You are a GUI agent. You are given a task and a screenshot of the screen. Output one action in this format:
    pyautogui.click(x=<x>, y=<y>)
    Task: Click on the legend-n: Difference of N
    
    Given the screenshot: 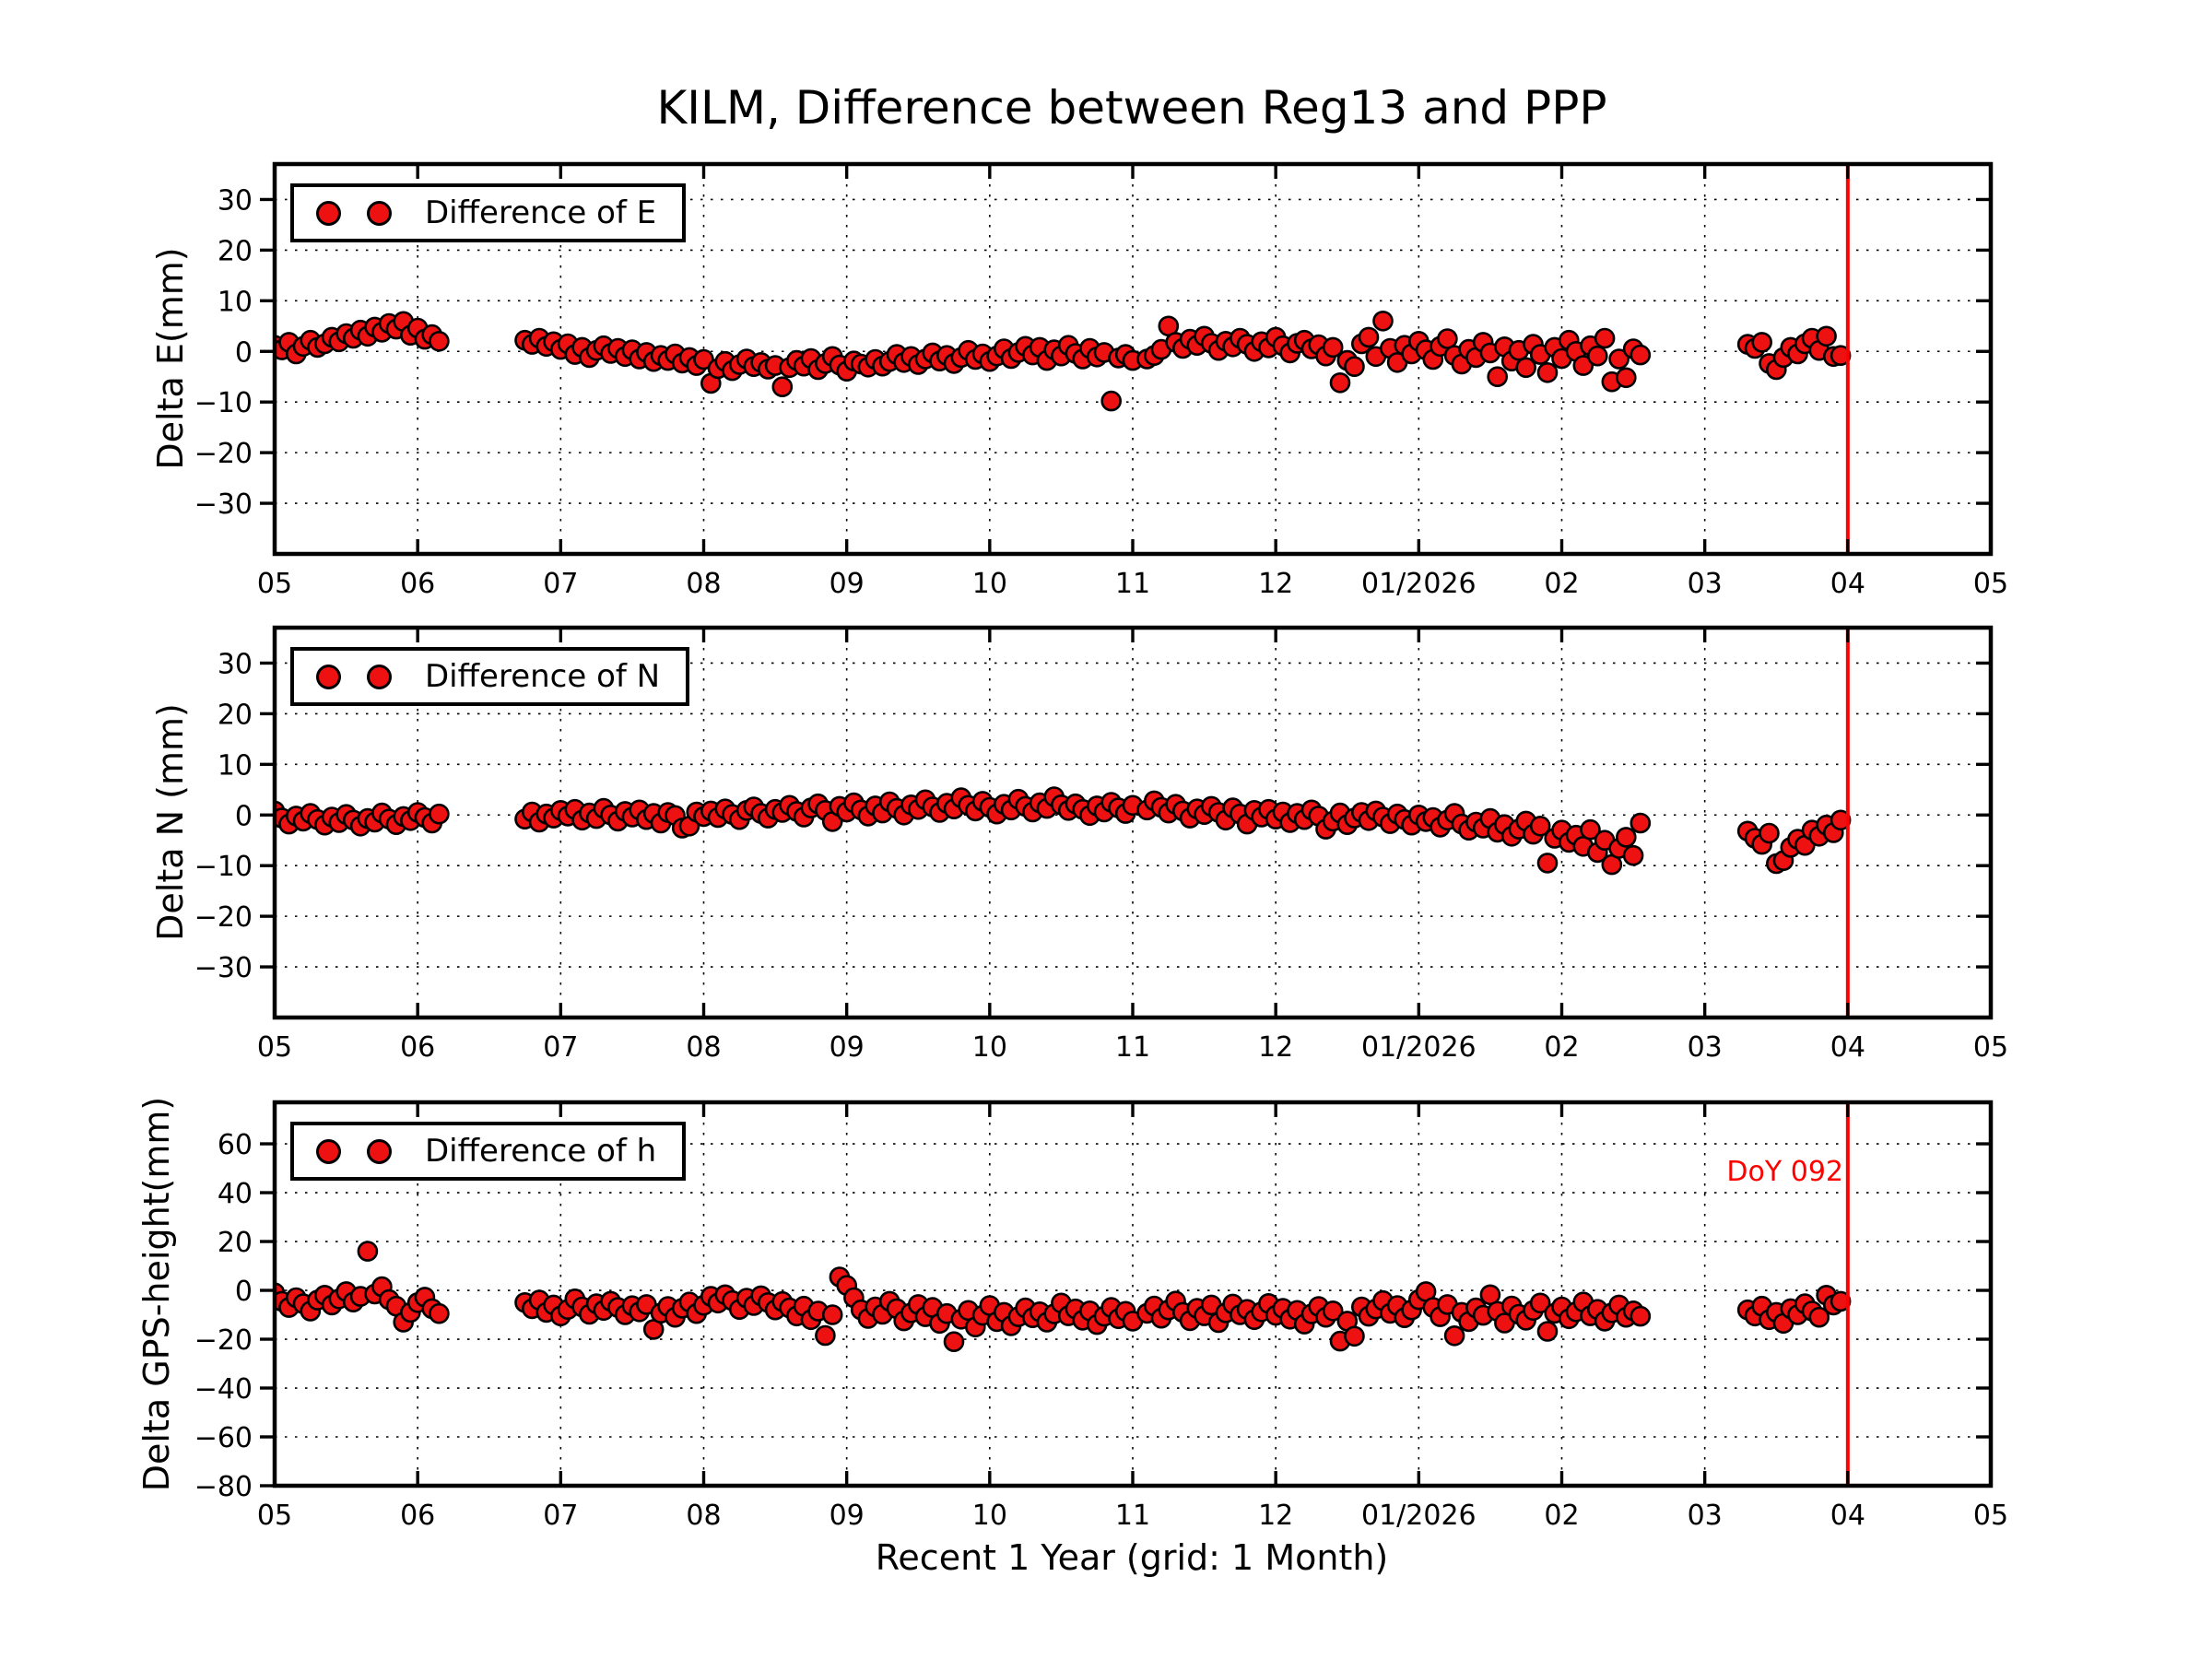 What is the action you would take?
    pyautogui.click(x=490, y=676)
    